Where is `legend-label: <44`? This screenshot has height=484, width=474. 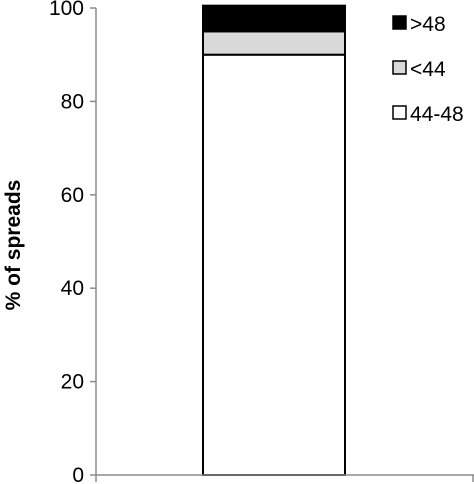
legend-label: <44 is located at coordinates (428, 69).